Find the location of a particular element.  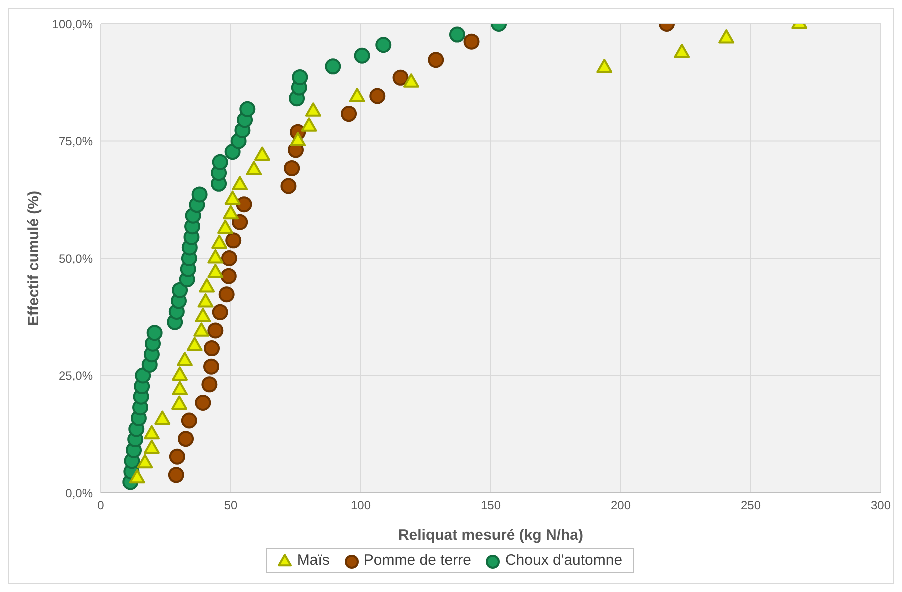

y-tick-label: 100,0% is located at coordinates (73, 24).